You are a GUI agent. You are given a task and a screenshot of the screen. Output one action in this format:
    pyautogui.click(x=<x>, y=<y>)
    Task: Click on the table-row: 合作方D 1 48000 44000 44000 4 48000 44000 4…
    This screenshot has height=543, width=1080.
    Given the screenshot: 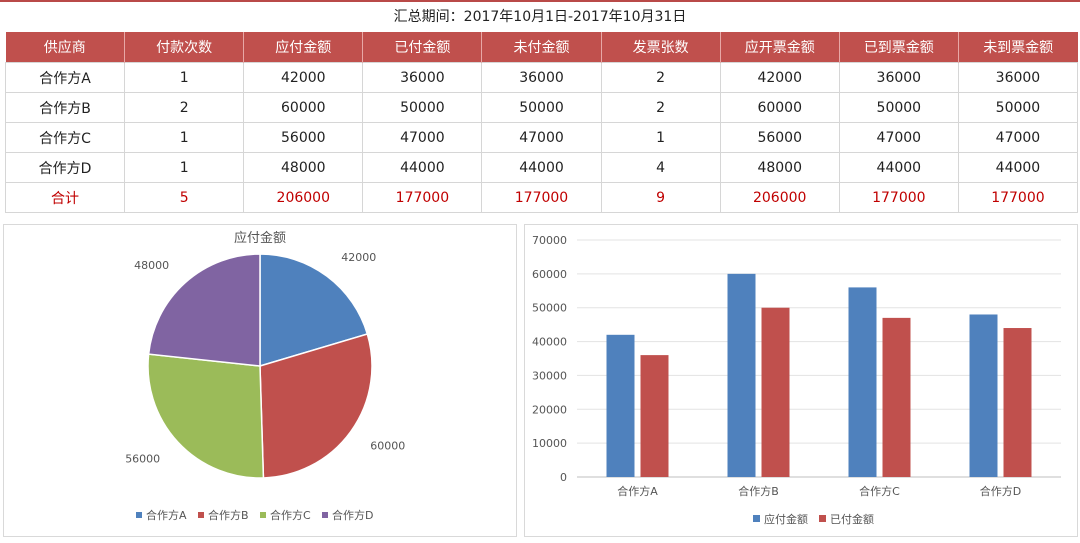 What is the action you would take?
    pyautogui.click(x=541, y=167)
    